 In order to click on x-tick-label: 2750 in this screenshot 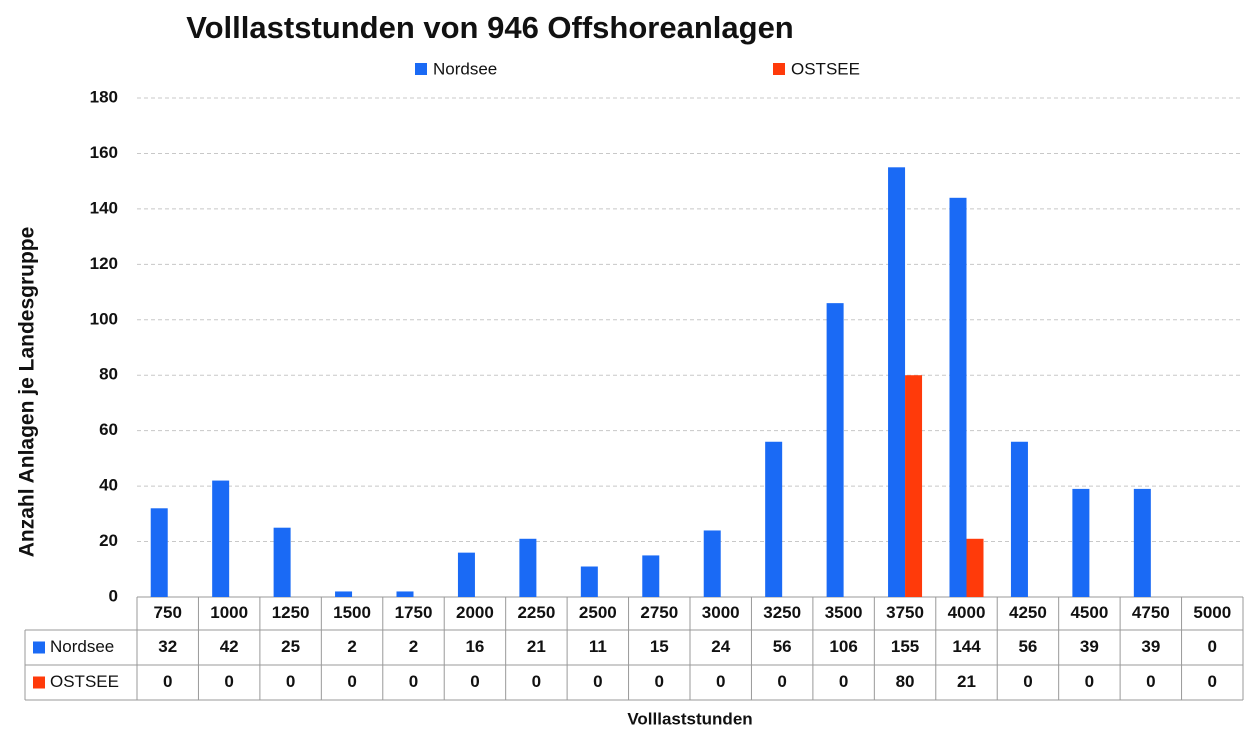, I will do `click(659, 612)`.